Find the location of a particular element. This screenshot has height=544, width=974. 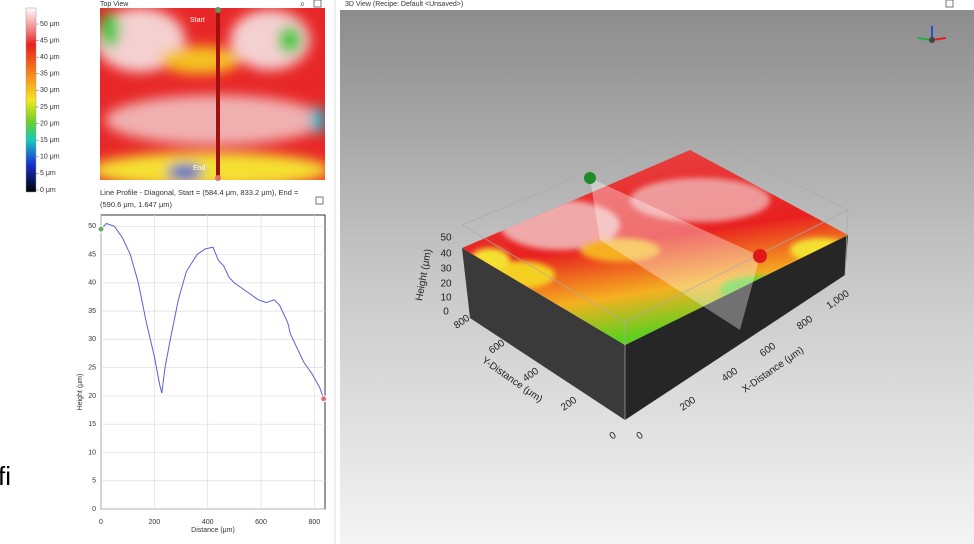

height-tick-label: 10 is located at coordinates (446, 298).